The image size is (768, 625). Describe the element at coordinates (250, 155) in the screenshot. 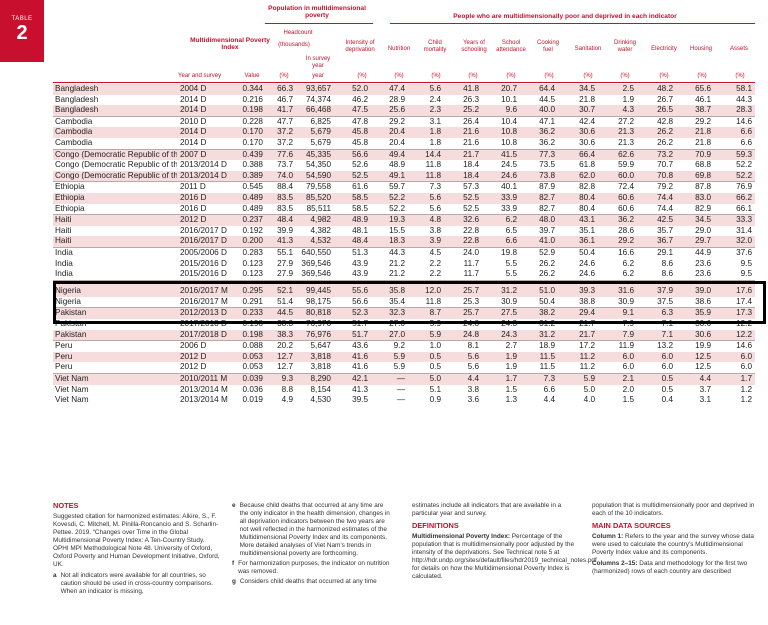

I see `value-cell: 0.439` at that location.